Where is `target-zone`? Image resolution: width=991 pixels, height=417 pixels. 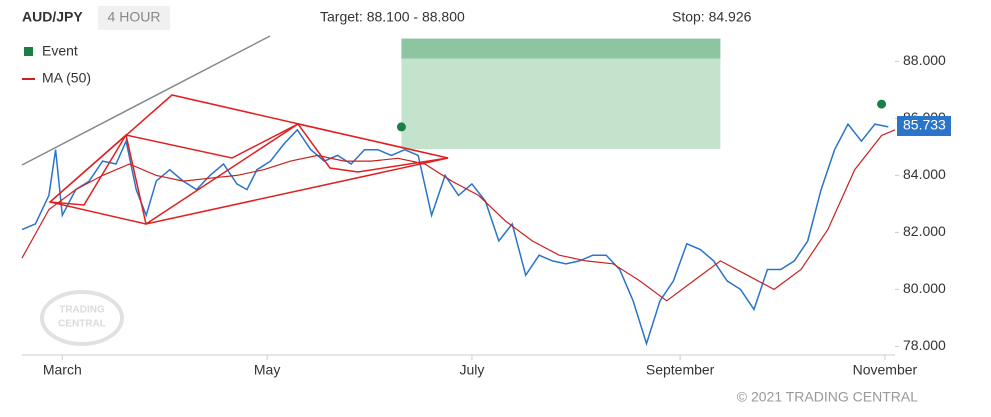
target-zone is located at coordinates (561, 48).